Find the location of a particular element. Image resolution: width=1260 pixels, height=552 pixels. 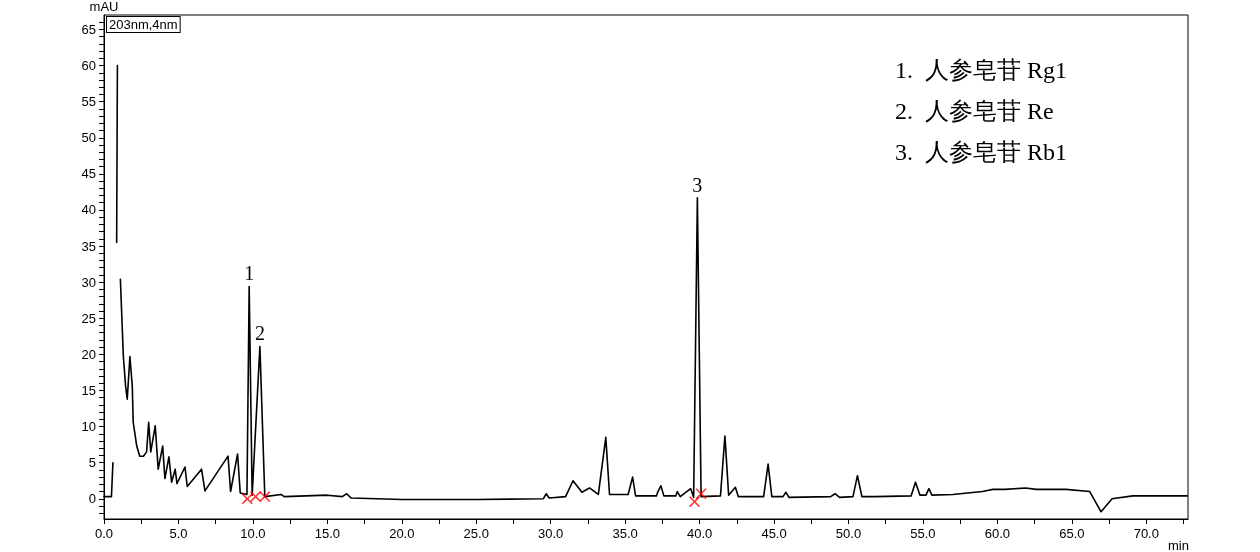

annotation: 3 is located at coordinates (697, 184).